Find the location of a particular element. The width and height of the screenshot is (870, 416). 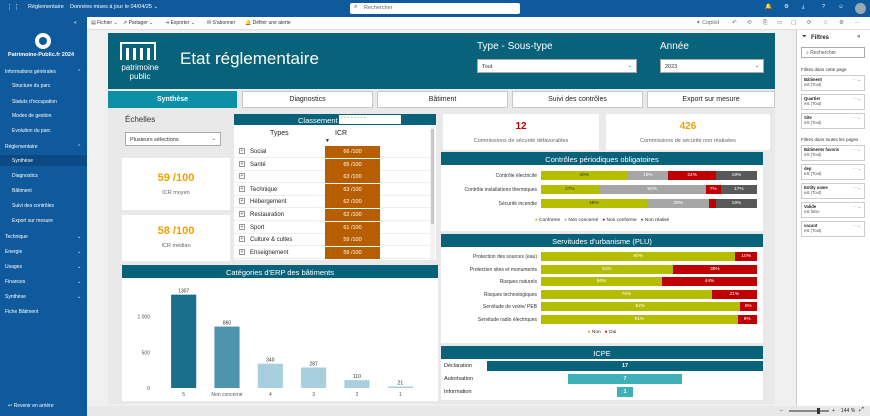

scrollbar is located at coordinates (432, 192).